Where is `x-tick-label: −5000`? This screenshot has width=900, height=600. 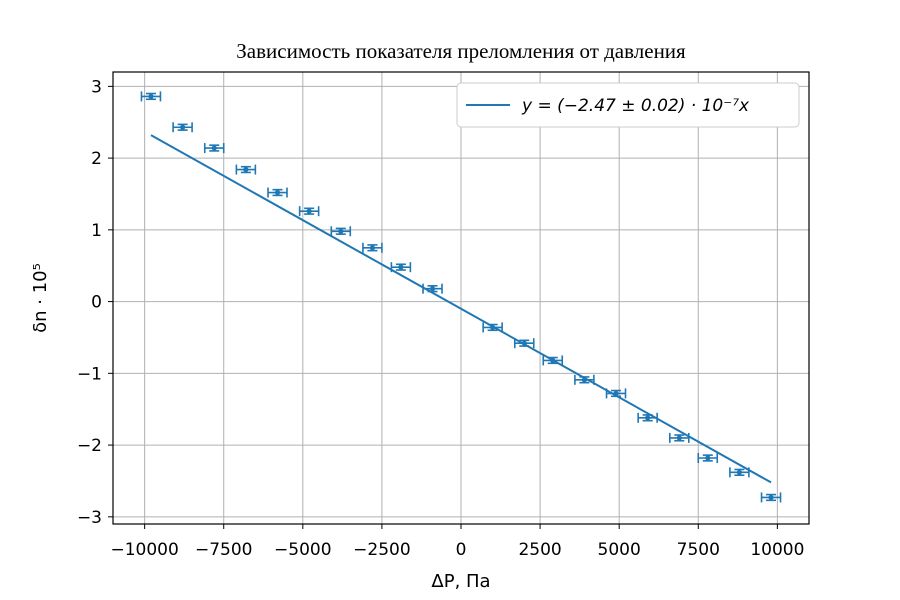
x-tick-label: −5000 is located at coordinates (303, 550).